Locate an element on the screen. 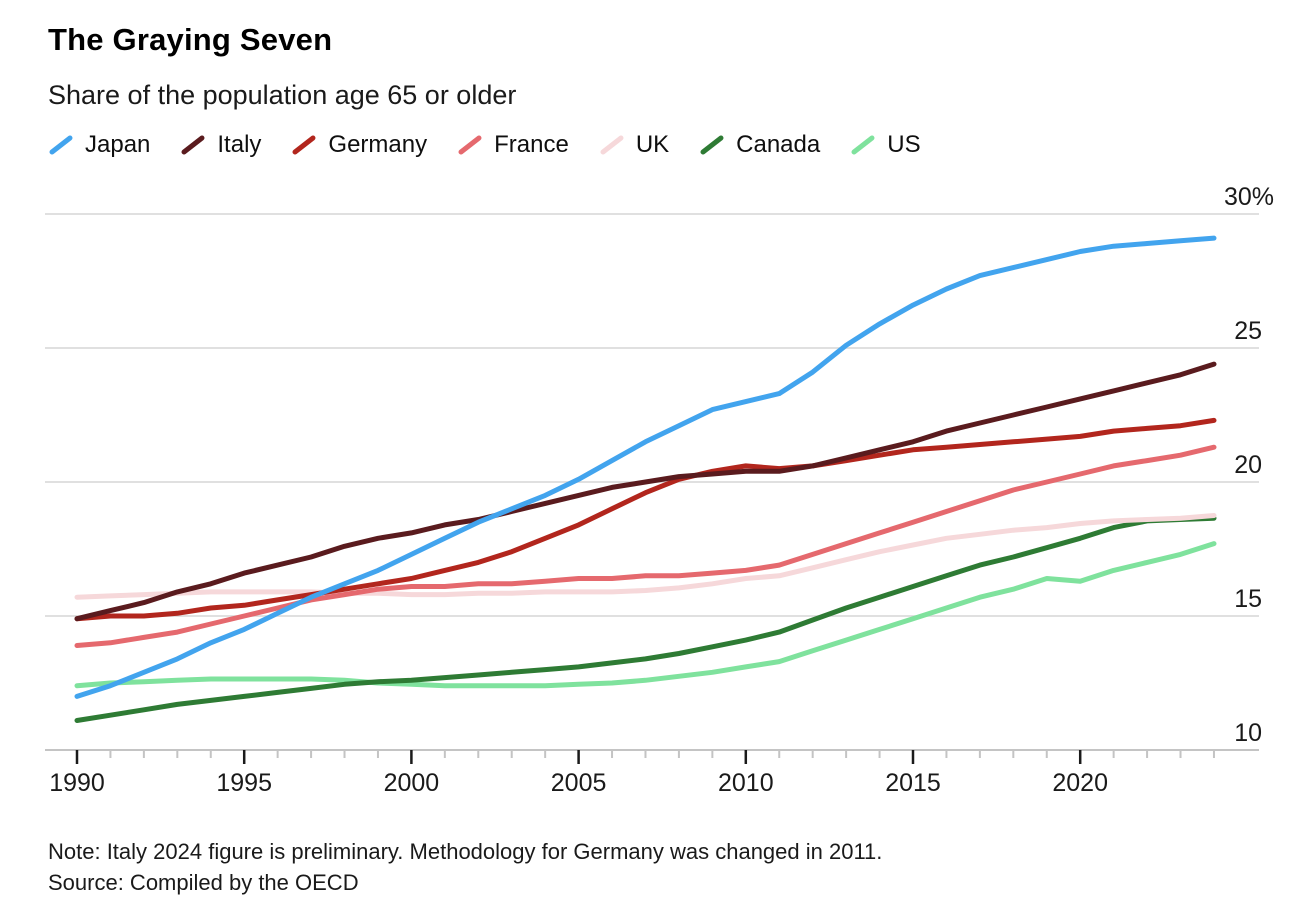 This screenshot has height=910, width=1306. legend-item-canada: Canada is located at coordinates (759, 145).